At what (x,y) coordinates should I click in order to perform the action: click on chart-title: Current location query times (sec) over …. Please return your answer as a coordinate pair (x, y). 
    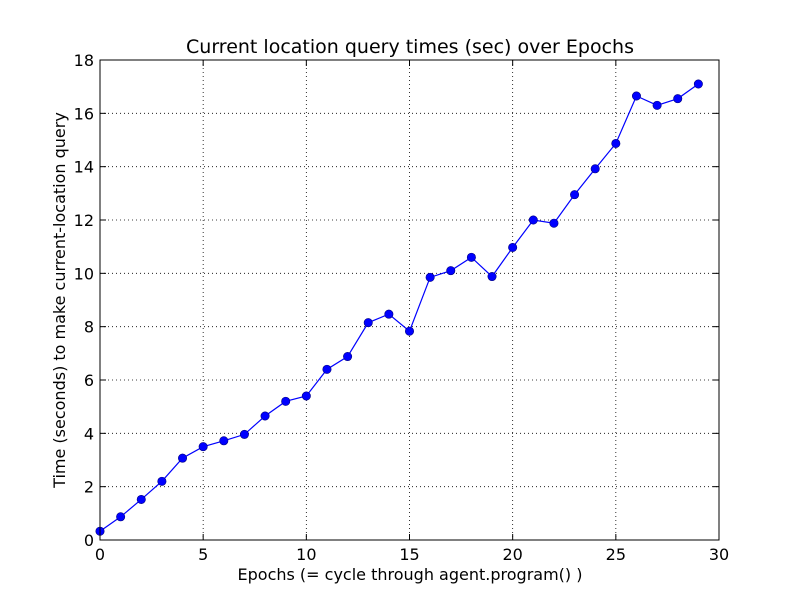
    Looking at the image, I should click on (410, 47).